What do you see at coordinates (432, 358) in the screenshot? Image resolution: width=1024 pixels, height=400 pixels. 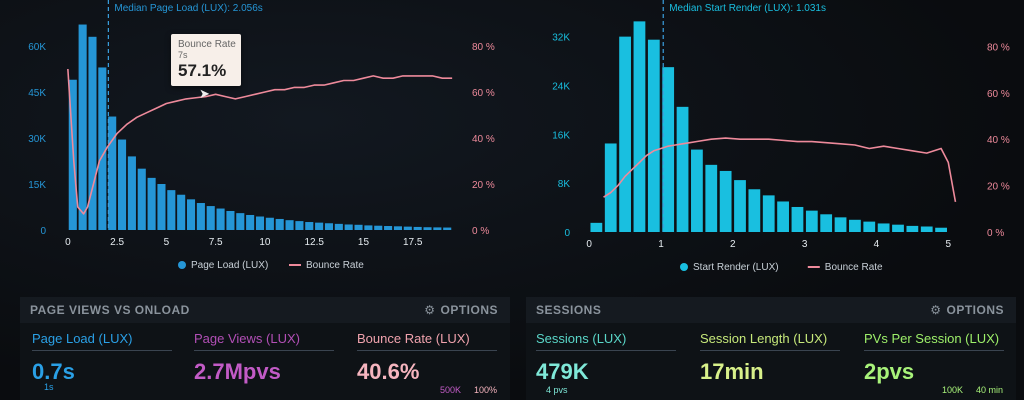 I see `metric-bounce-rate: Bounce Rate (LUX) 40.6%` at bounding box center [432, 358].